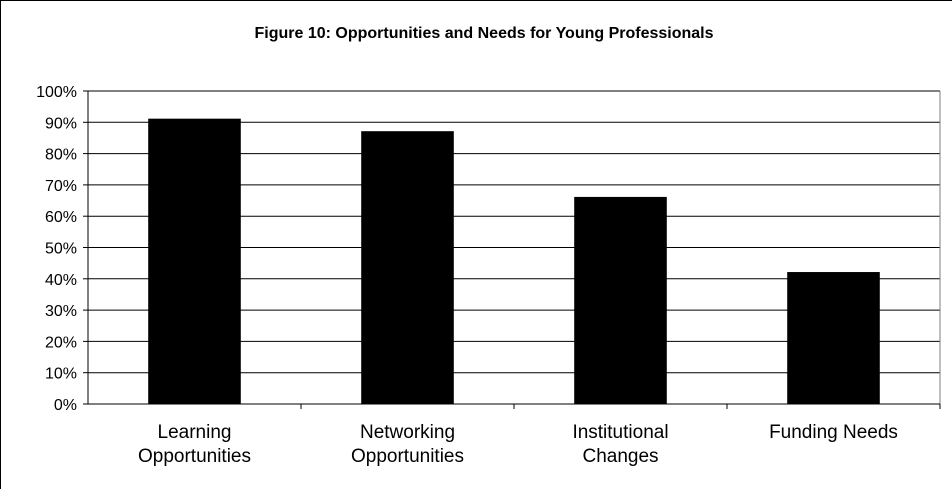  Describe the element at coordinates (61, 217) in the screenshot. I see `y-tick-label: 60%` at that location.